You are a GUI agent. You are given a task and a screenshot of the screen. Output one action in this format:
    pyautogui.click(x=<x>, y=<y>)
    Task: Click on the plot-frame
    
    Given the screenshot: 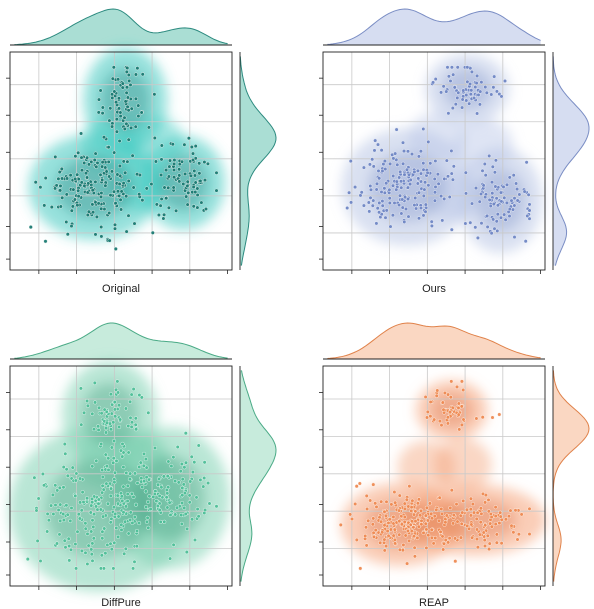 What is the action you would take?
    pyautogui.click(x=434, y=476)
    